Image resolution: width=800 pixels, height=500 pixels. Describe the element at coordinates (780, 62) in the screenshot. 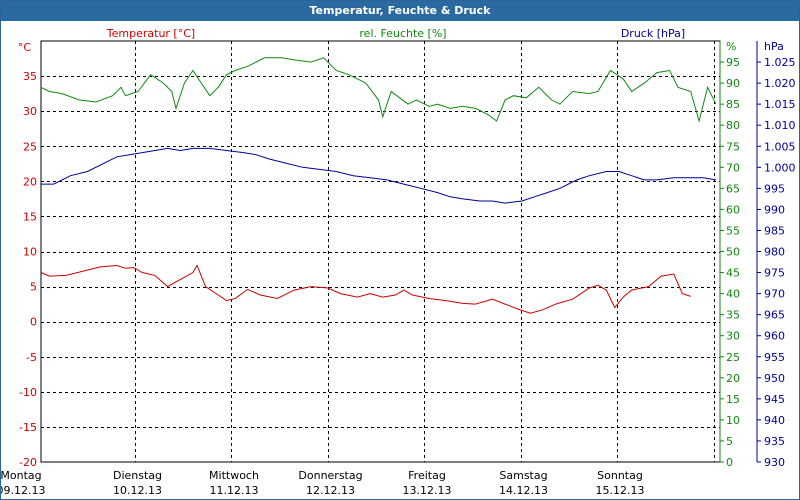

I see `pressure-tick-label: 1.025` at that location.